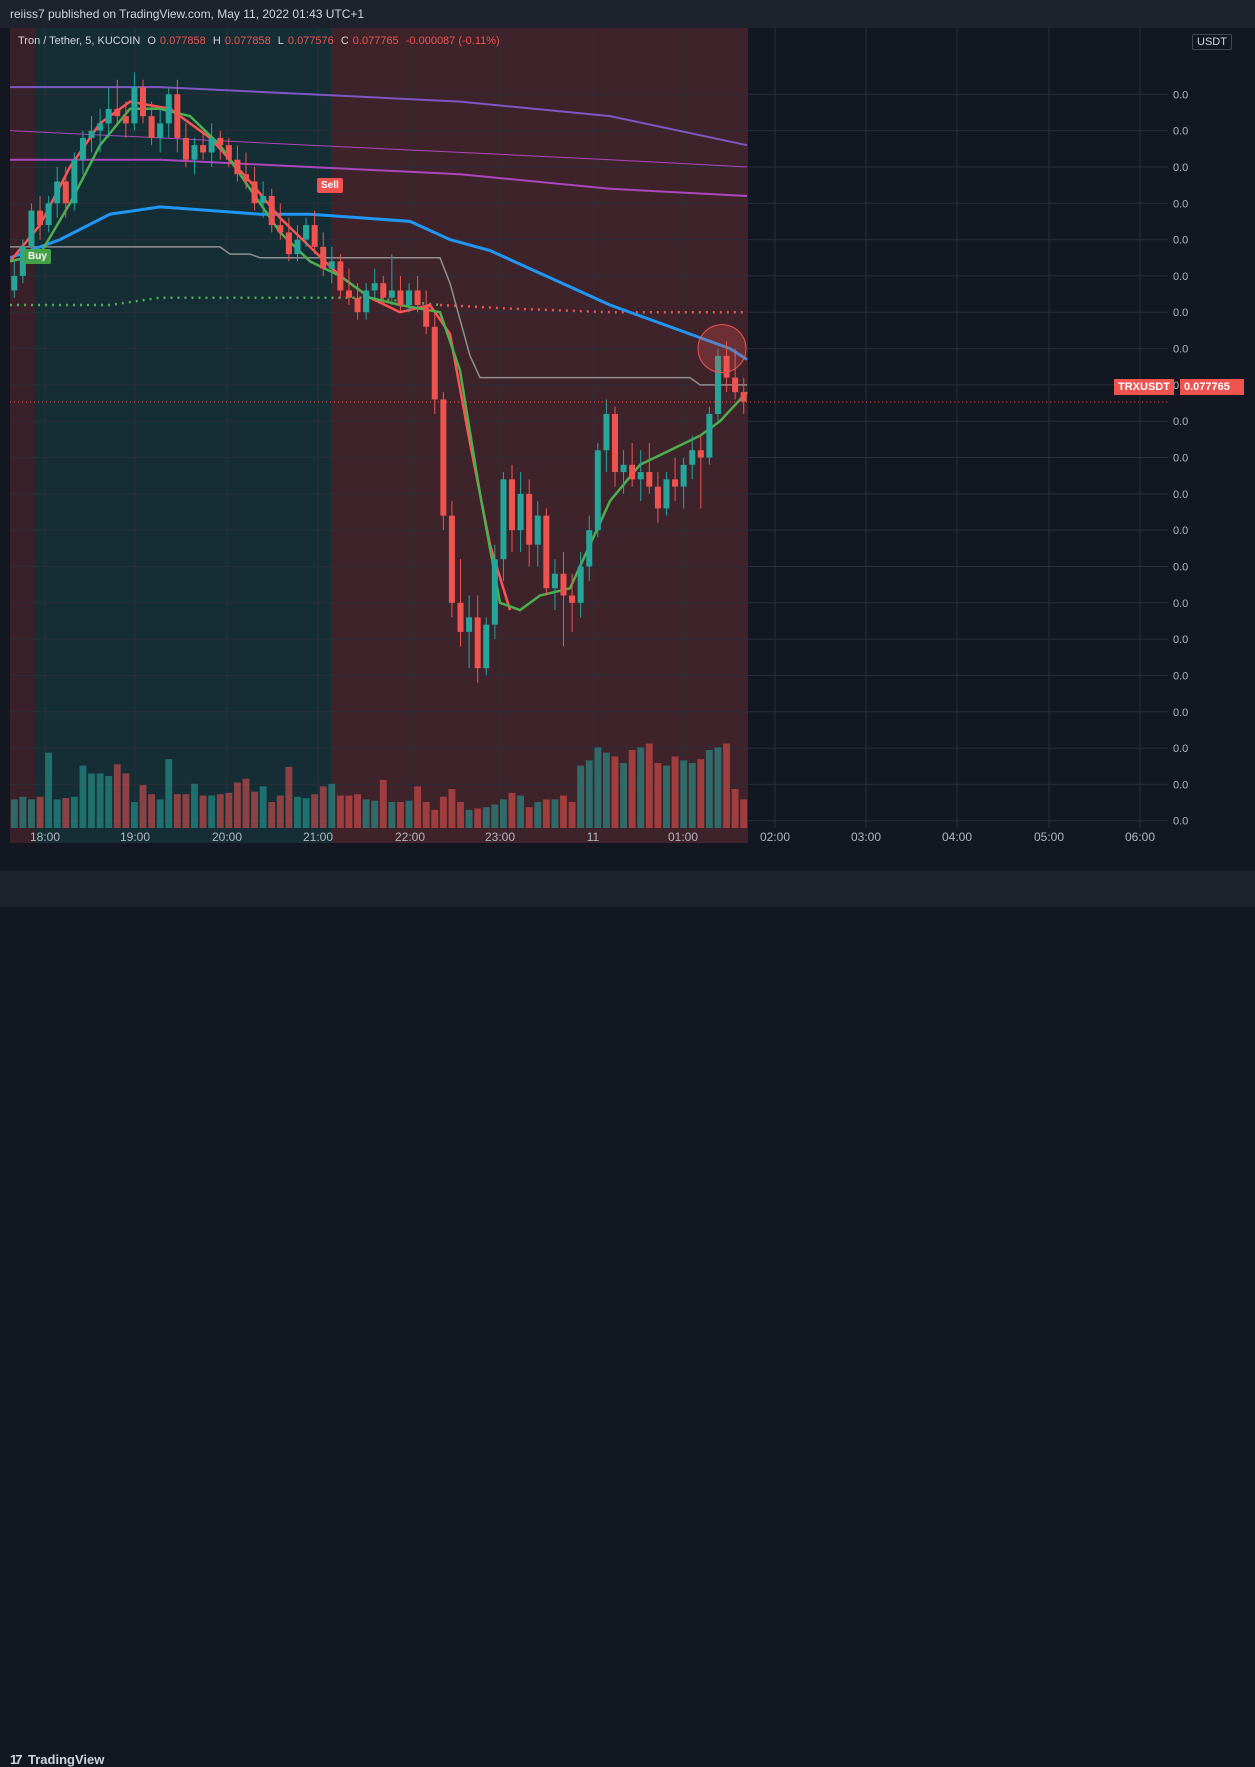 This screenshot has width=1255, height=1767. I want to click on x-tick-label: 21:00, so click(318, 836).